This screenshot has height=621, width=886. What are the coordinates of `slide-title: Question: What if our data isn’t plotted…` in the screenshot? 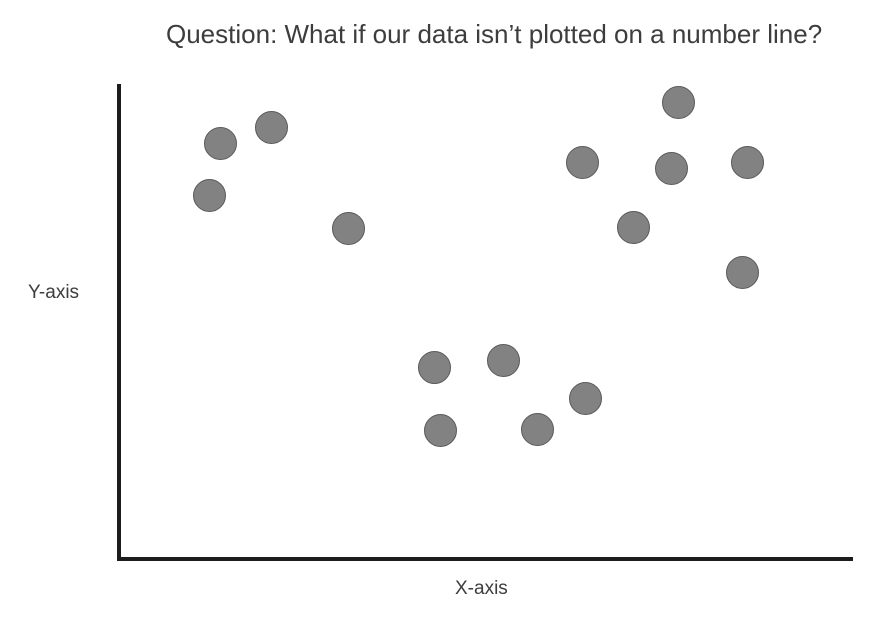 It's located at (494, 34).